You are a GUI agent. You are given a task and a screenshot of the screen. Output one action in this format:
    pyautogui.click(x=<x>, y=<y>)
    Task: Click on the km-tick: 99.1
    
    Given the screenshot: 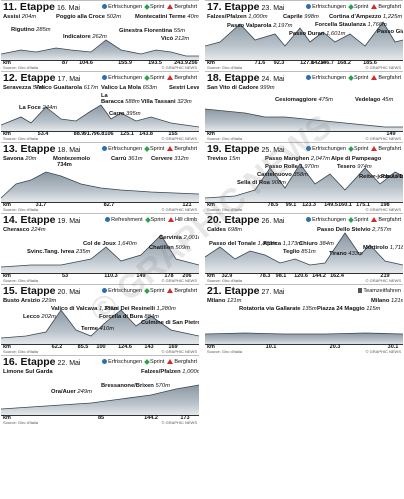 What is the action you would take?
    pyautogui.click(x=291, y=205)
    